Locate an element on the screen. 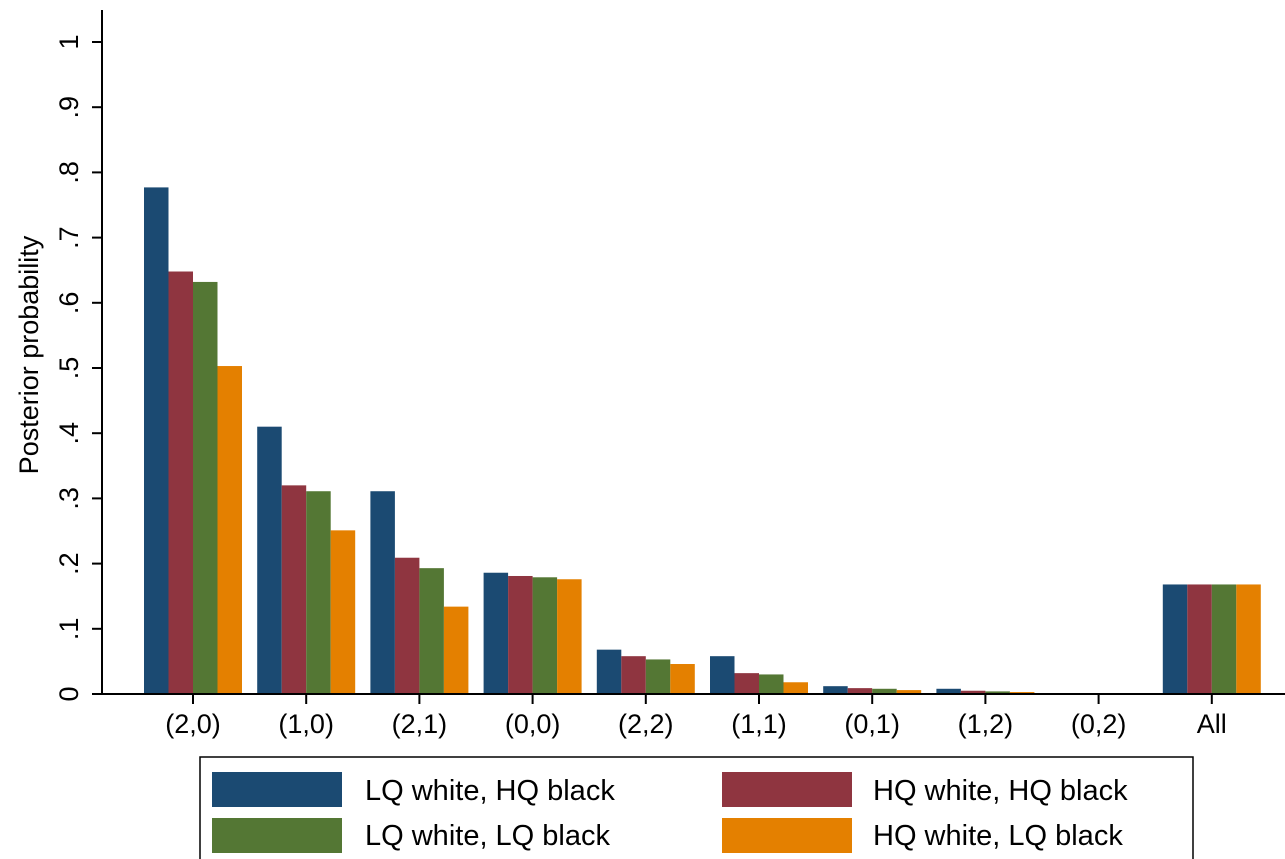 The height and width of the screenshot is (859, 1285). y-tick-label: .7 is located at coordinates (69, 237).